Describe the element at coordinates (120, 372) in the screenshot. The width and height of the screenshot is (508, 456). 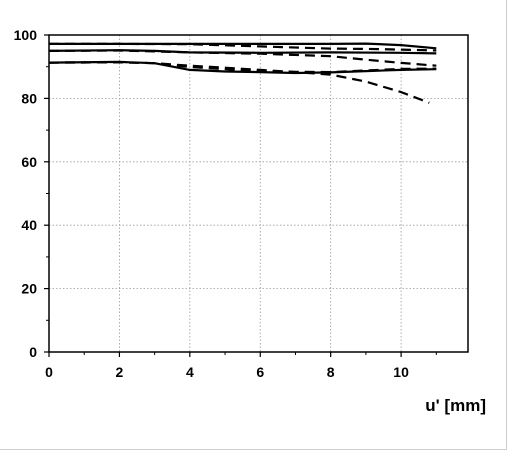
I see `x-tick-label: 2` at that location.